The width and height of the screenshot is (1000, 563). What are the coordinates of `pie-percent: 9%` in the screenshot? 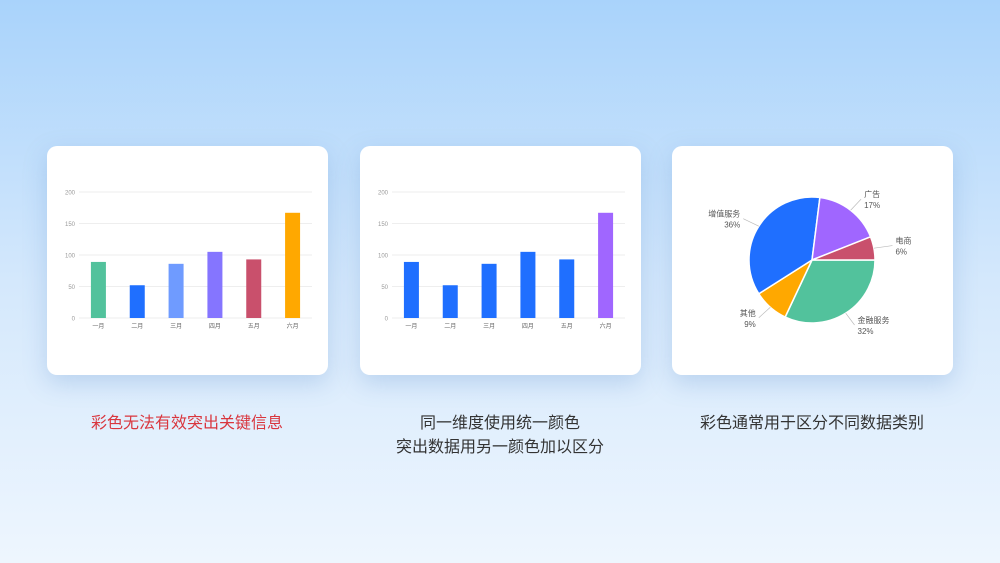 It's located at (750, 324).